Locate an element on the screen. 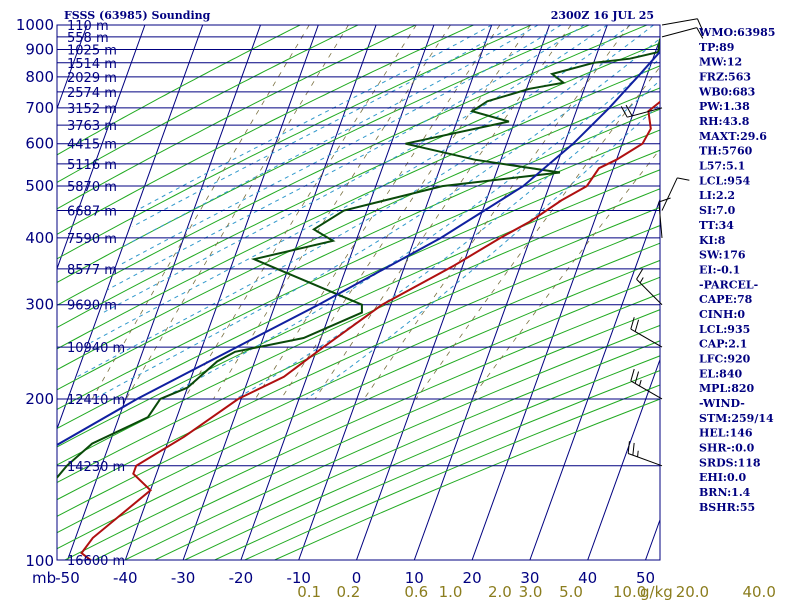  index-entry: LI:2.2 is located at coordinates (717, 195).